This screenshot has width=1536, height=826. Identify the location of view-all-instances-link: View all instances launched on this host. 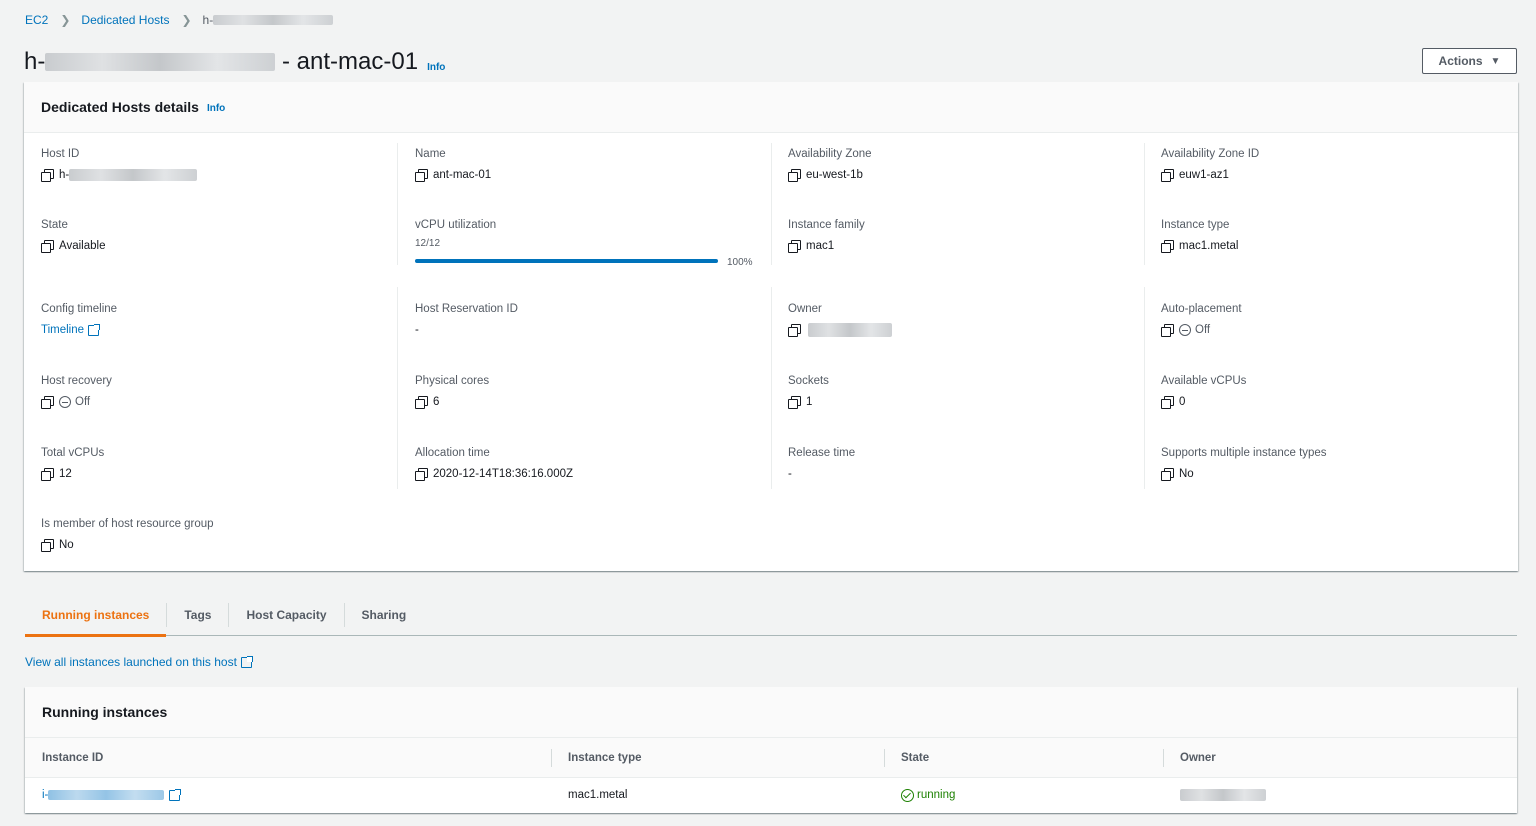
(131, 662).